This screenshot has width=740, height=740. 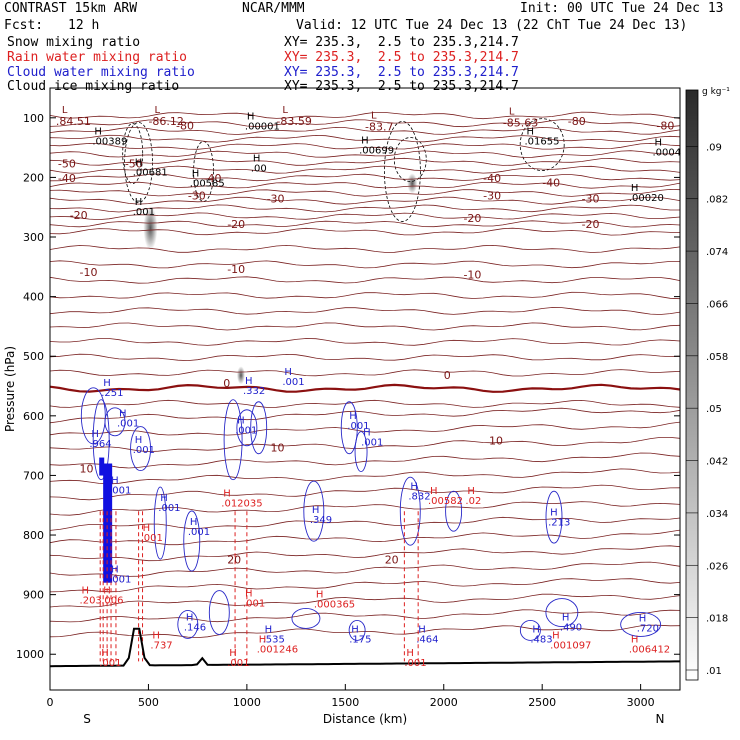 What do you see at coordinates (144, 212) in the screenshot?
I see `ice-max-value-label: .001` at bounding box center [144, 212].